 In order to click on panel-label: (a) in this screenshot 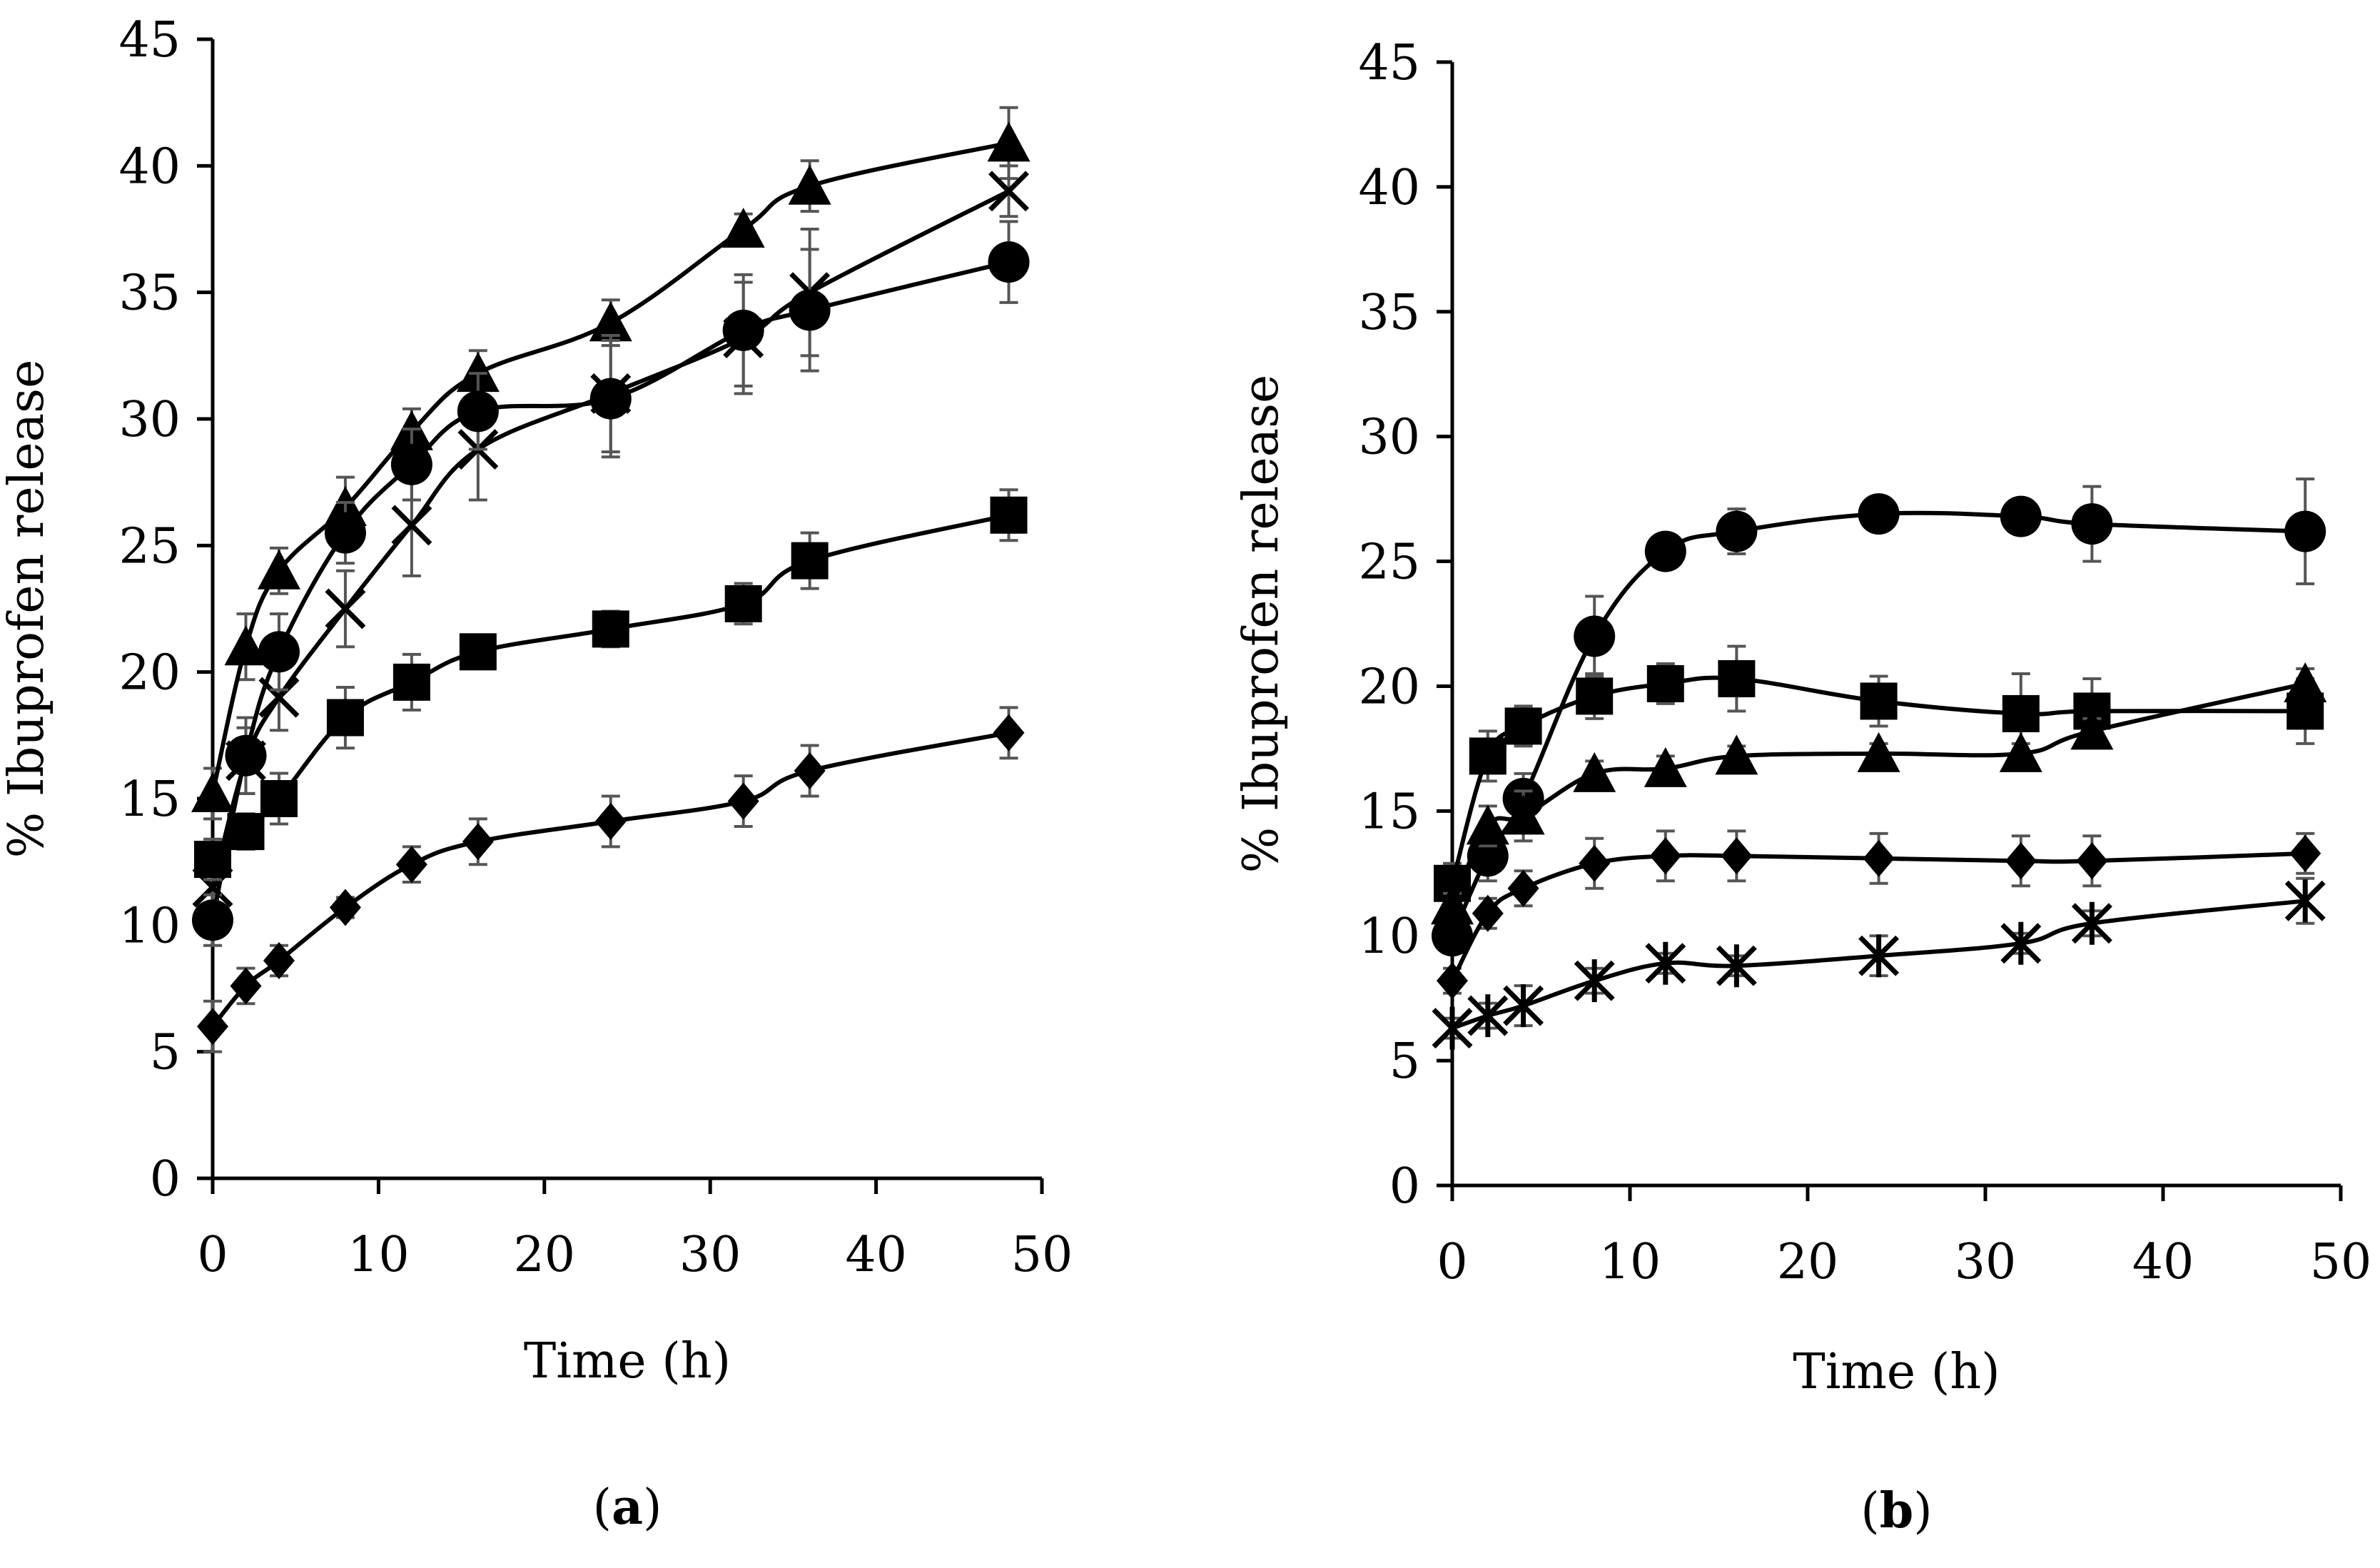, I will do `click(627, 1507)`.